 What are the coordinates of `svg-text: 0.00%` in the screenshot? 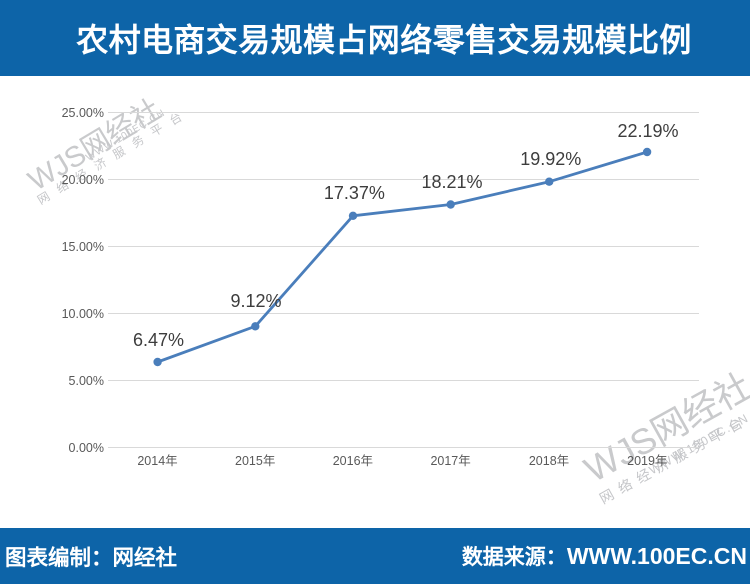 It's located at (86, 448).